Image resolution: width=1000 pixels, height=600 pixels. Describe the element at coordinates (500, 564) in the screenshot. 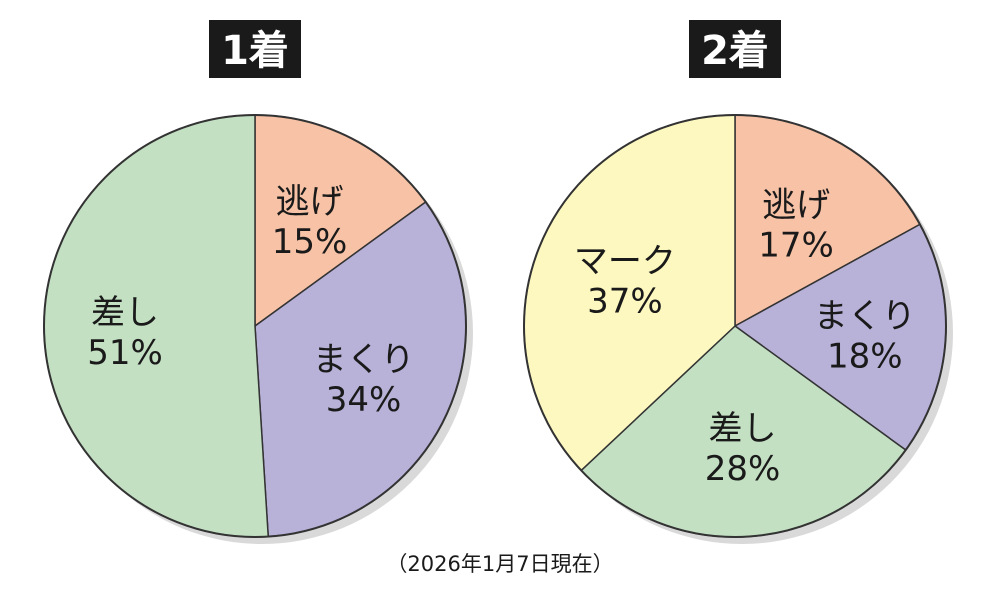

I see `date-note: （2026年1月7日現在）` at that location.